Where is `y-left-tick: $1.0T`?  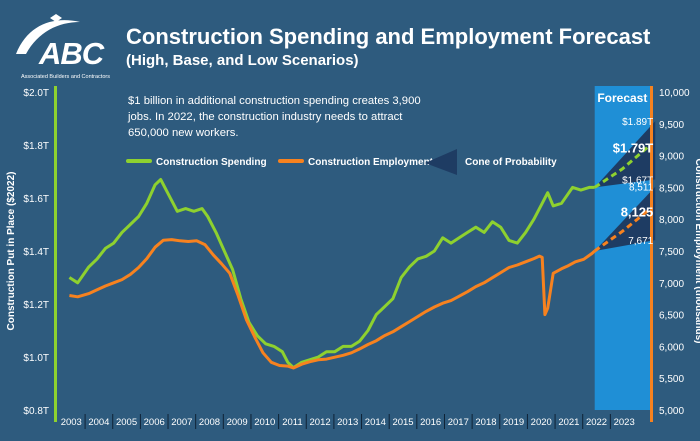
y-left-tick: $1.0T is located at coordinates (36, 358).